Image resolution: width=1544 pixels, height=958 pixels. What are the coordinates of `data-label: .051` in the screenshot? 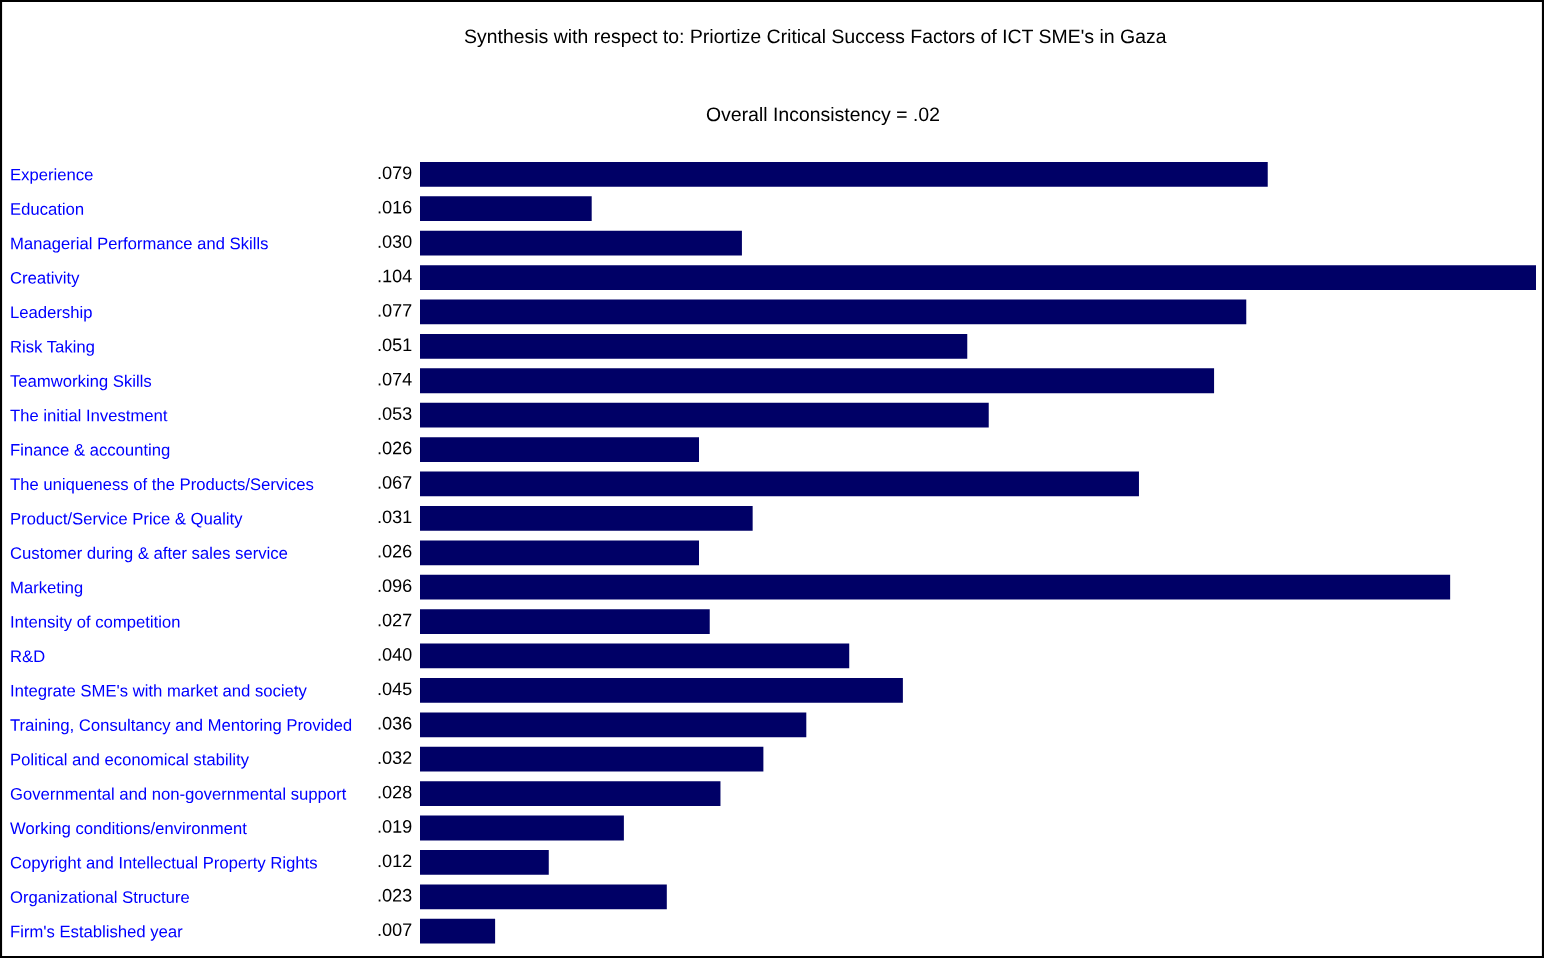 It's located at (395, 345).